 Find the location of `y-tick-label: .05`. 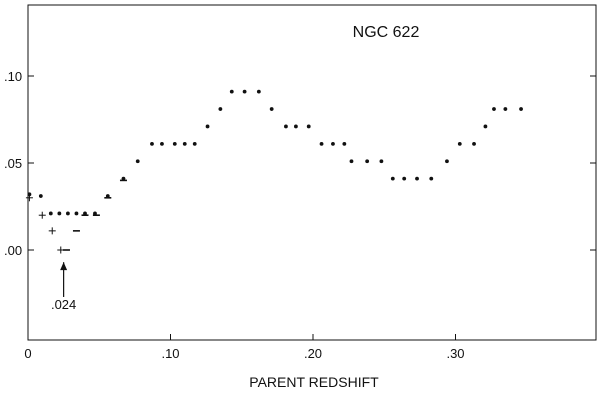

y-tick-label: .05 is located at coordinates (13, 163).